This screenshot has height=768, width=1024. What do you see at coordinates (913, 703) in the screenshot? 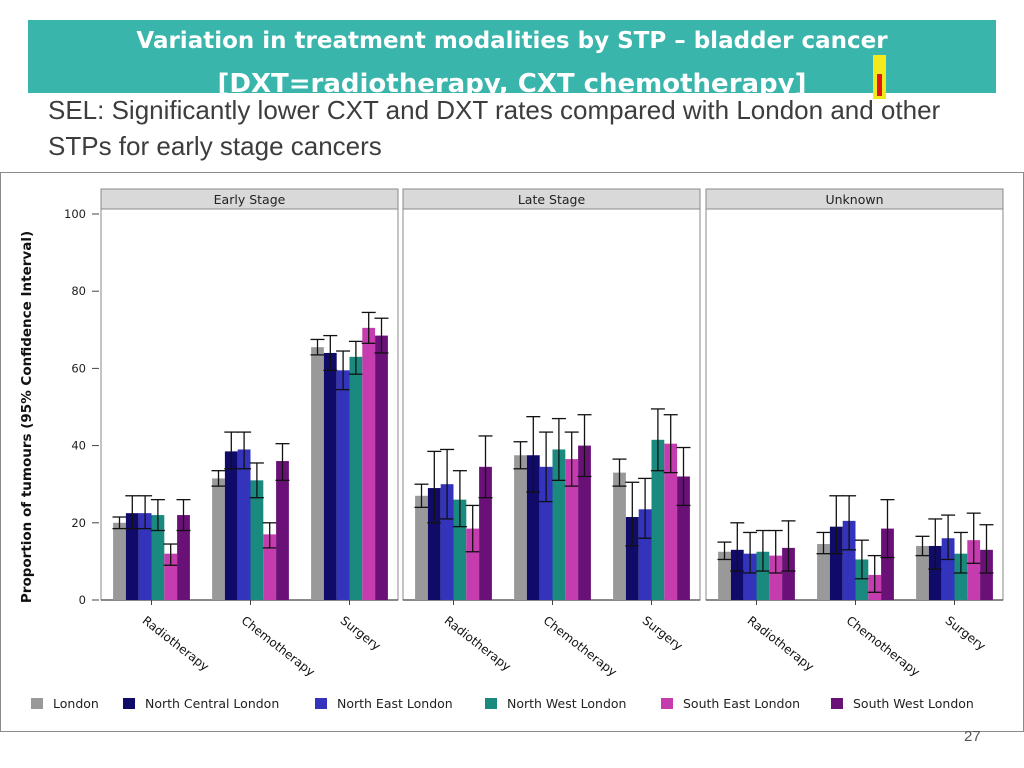
I see `legend-label: South West London` at bounding box center [913, 703].